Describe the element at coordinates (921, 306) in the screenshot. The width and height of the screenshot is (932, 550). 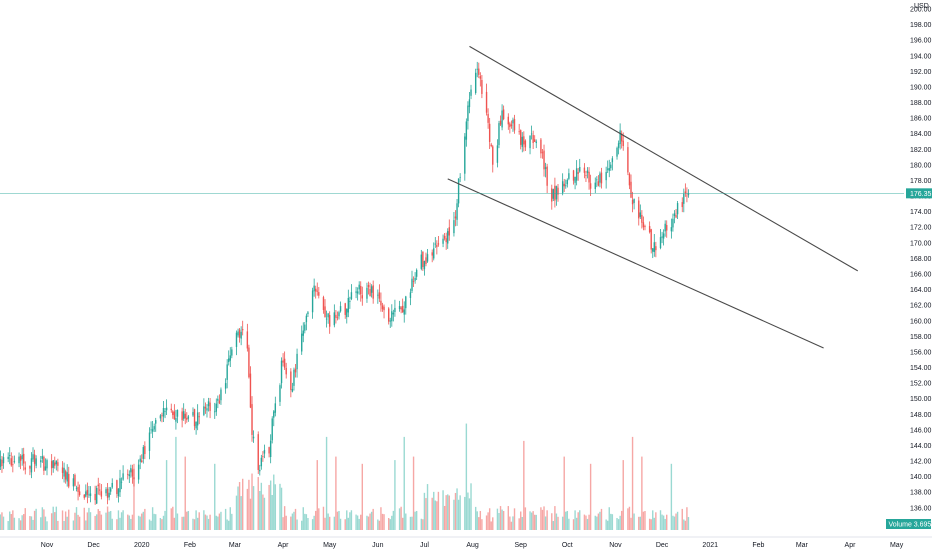
I see `price-tick-label: 162.00` at that location.